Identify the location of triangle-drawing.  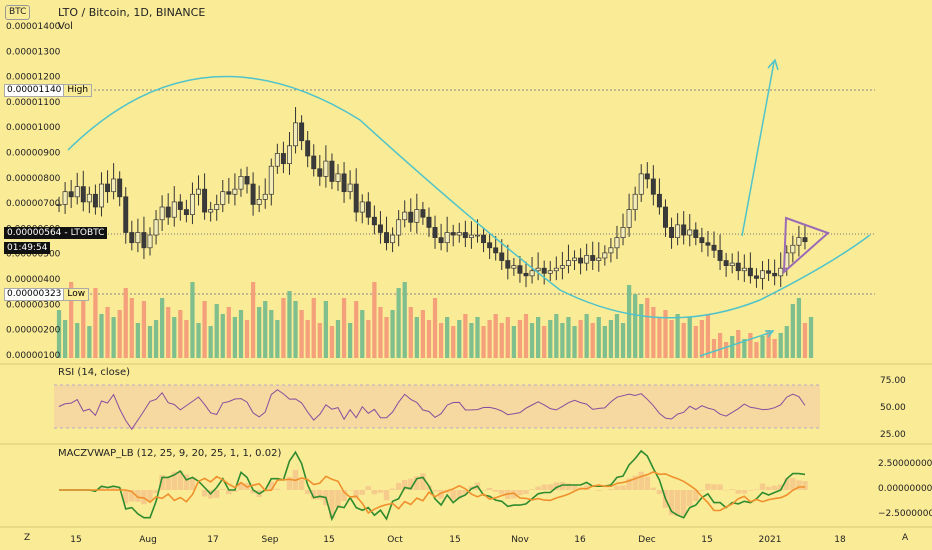
(806, 245).